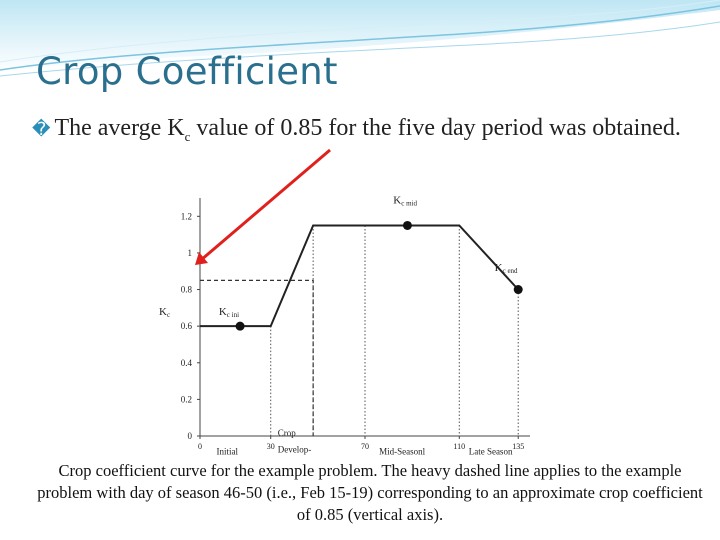 This screenshot has height=540, width=720. I want to click on y-tick-label: 1, so click(190, 253).